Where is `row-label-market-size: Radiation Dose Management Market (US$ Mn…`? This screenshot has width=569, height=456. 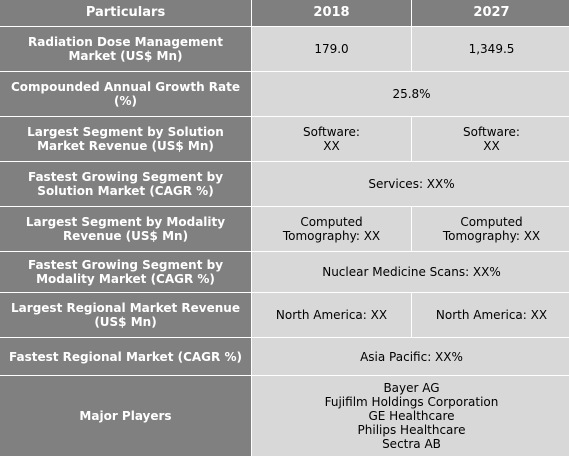 row-label-market-size: Radiation Dose Management Market (US$ Mn… is located at coordinates (125, 49).